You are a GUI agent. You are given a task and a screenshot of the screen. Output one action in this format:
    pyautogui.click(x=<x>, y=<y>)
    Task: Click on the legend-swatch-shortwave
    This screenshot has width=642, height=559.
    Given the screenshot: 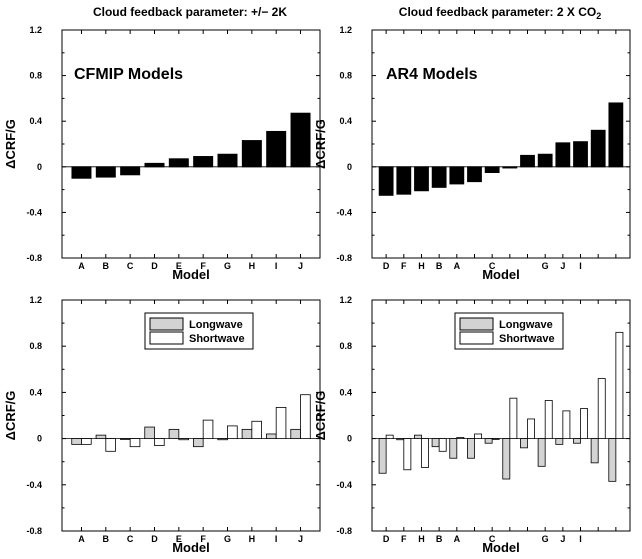 What is the action you would take?
    pyautogui.click(x=476, y=338)
    